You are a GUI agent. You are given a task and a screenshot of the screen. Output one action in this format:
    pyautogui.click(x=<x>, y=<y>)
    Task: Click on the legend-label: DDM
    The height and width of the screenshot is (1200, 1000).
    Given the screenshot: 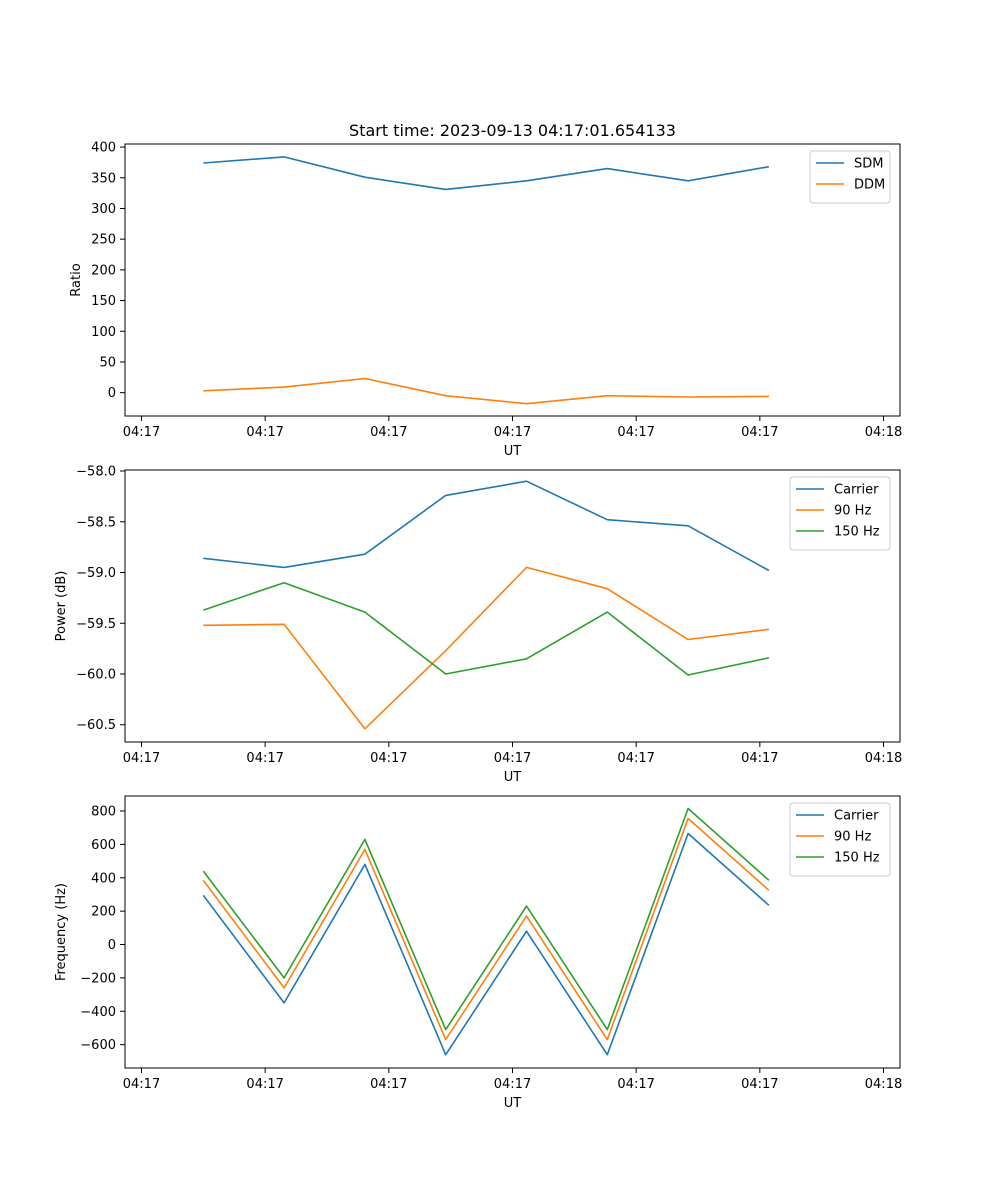 What is the action you would take?
    pyautogui.click(x=869, y=185)
    